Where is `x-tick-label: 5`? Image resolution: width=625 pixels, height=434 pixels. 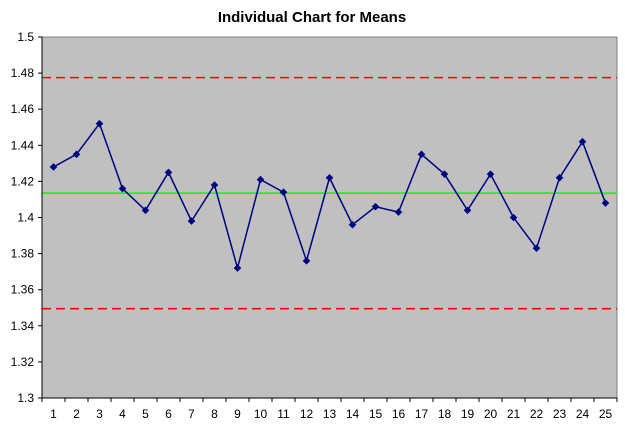
x-tick-label: 5 is located at coordinates (145, 414).